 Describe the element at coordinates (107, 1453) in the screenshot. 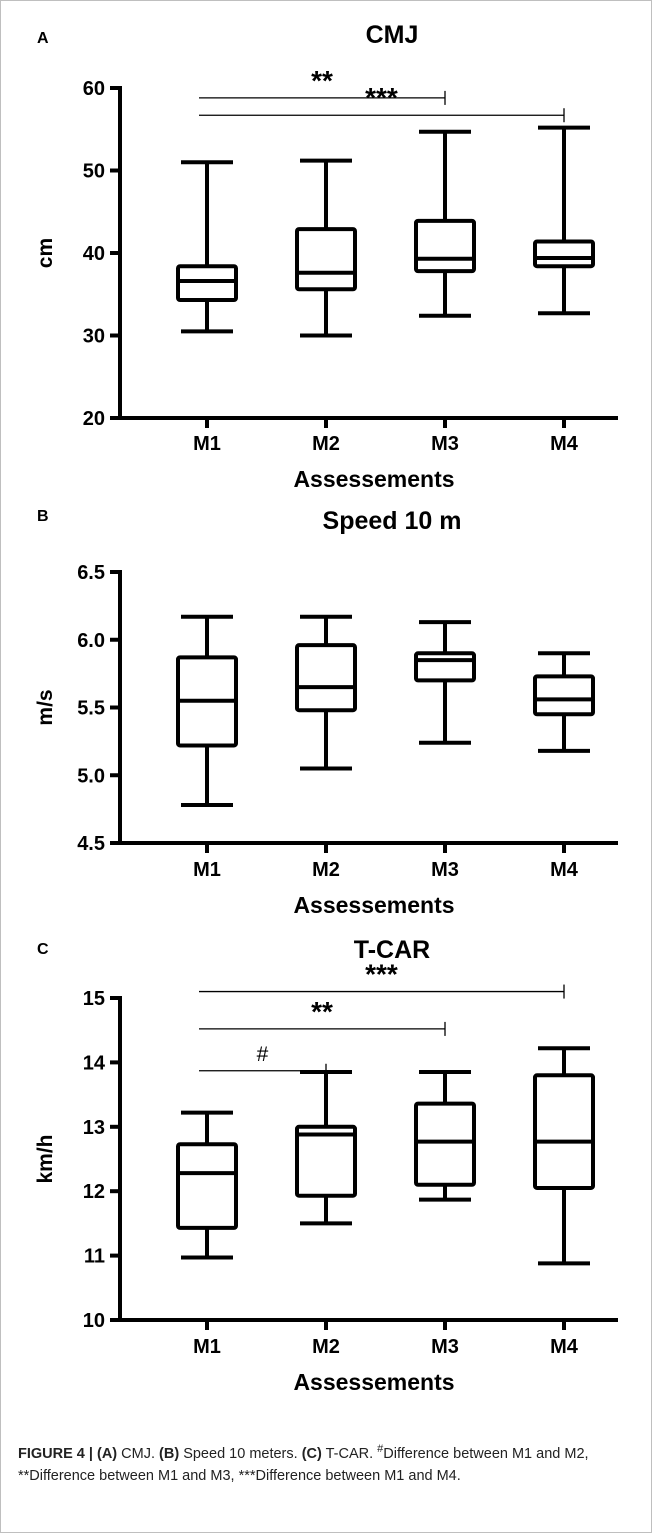

I see `caption-a-label: (A)` at that location.